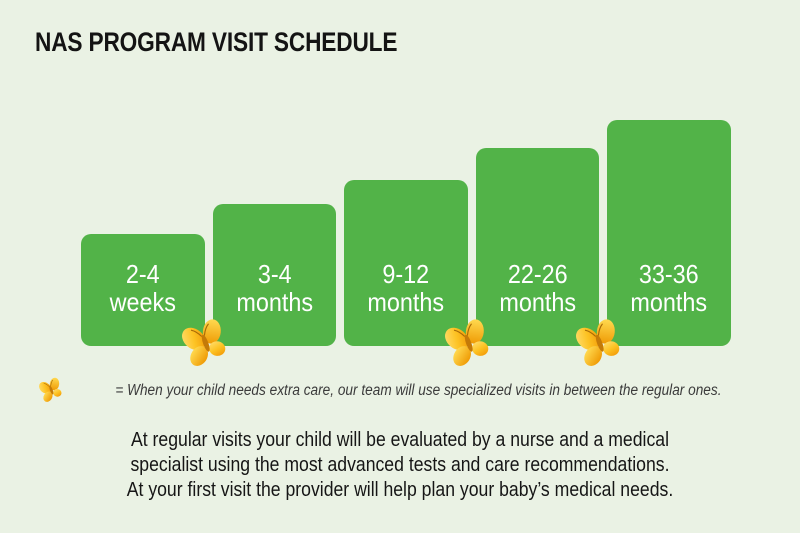 This screenshot has height=533, width=800. Describe the element at coordinates (216, 42) in the screenshot. I see `page-title: NAS PROGRAM VISIT SCHEDULE` at that location.